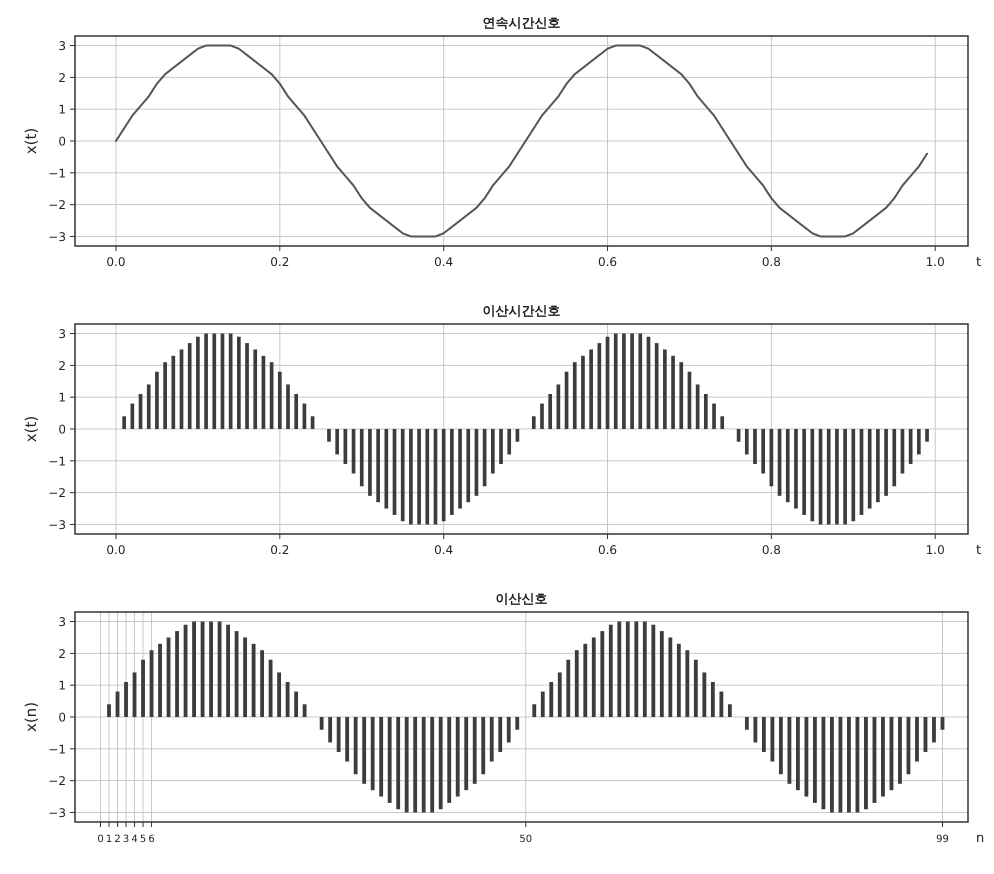 The height and width of the screenshot is (874, 994). What do you see at coordinates (980, 838) in the screenshot?
I see `x-axis-title: n` at bounding box center [980, 838].